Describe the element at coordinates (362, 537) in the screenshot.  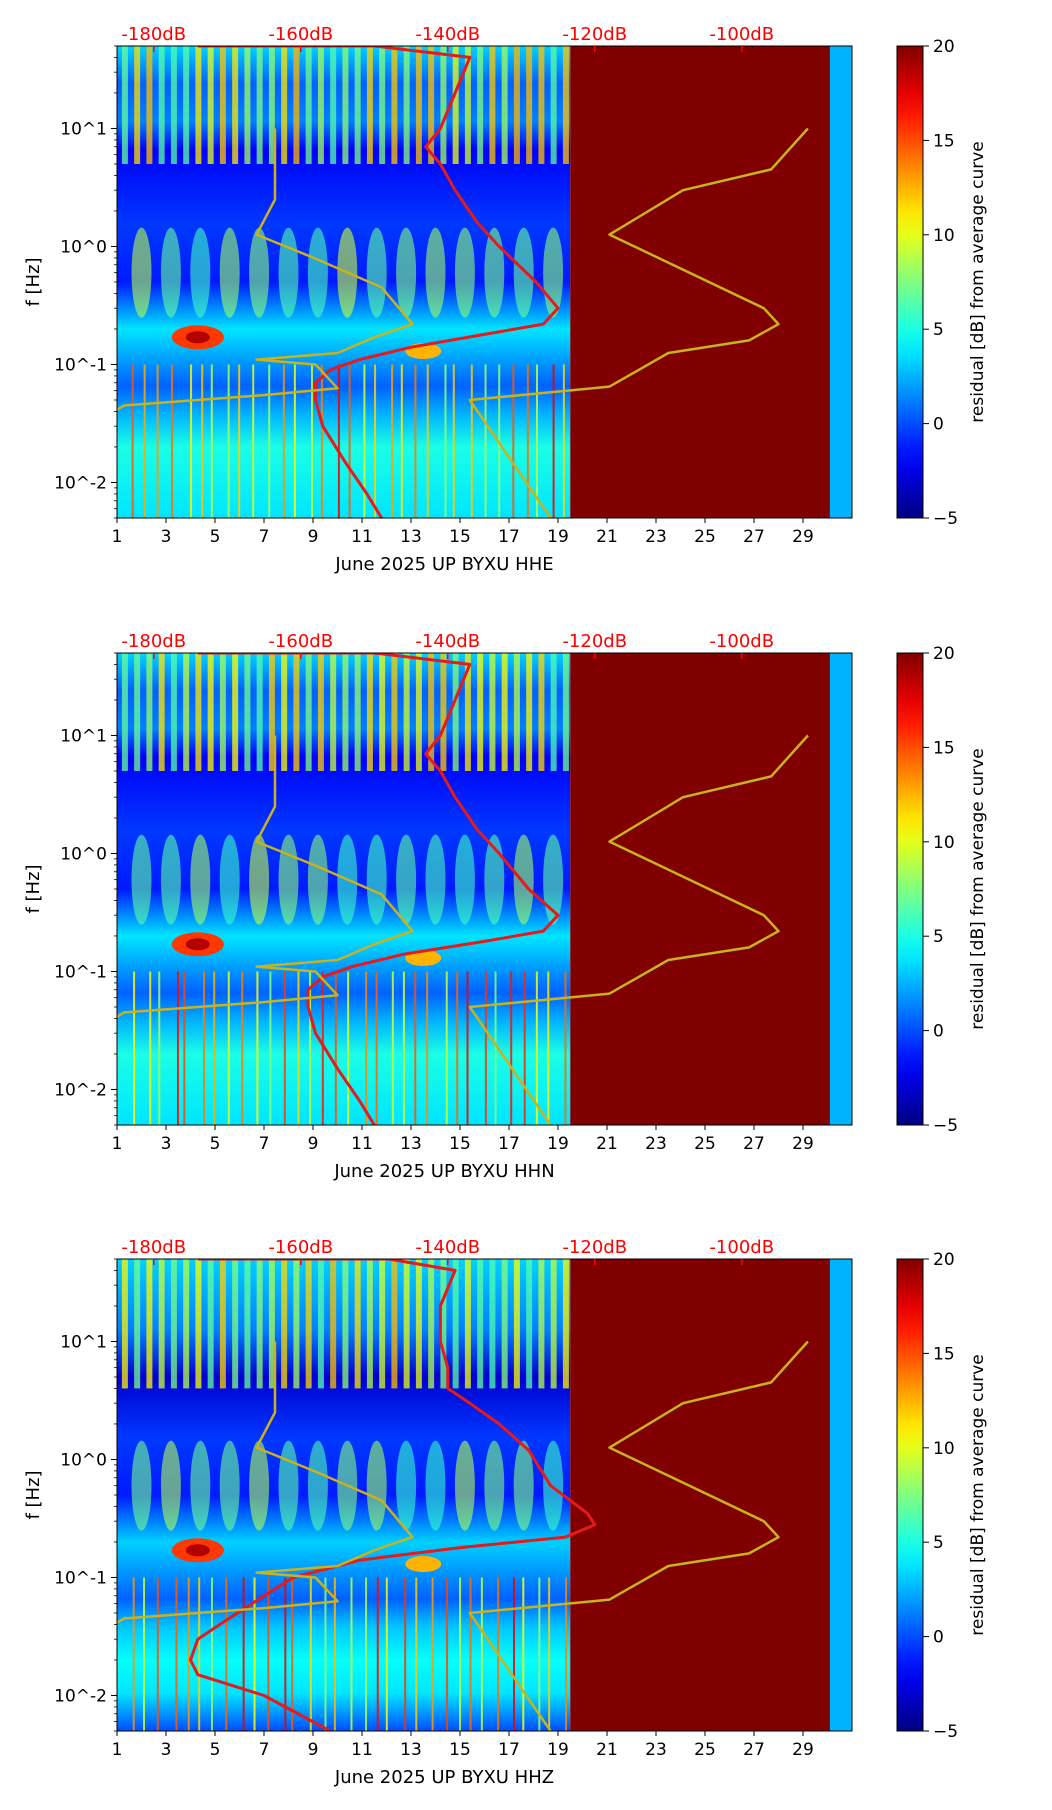
I see `x-tick-label: 11` at that location.